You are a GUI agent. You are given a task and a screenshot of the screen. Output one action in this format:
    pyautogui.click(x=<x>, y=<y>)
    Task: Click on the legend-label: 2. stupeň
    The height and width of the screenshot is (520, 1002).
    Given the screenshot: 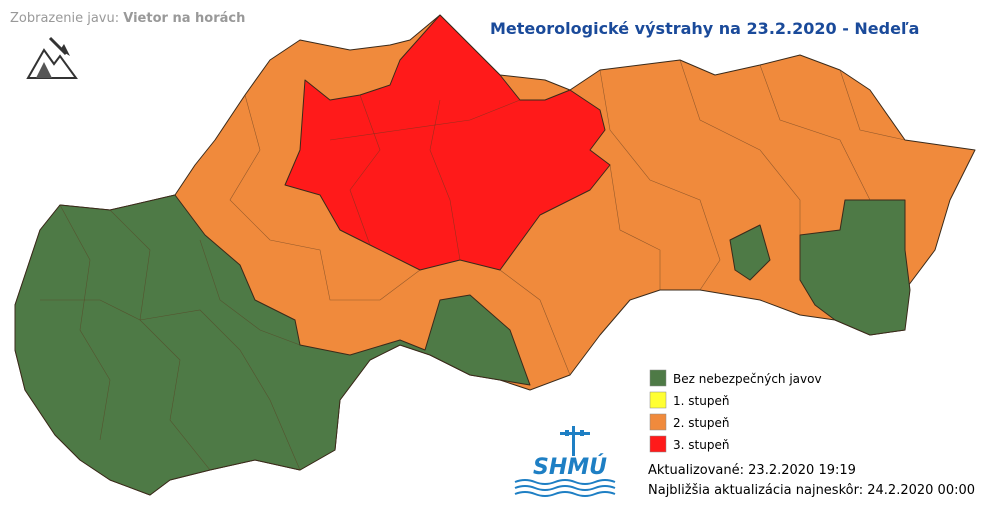 What is the action you would take?
    pyautogui.click(x=701, y=423)
    